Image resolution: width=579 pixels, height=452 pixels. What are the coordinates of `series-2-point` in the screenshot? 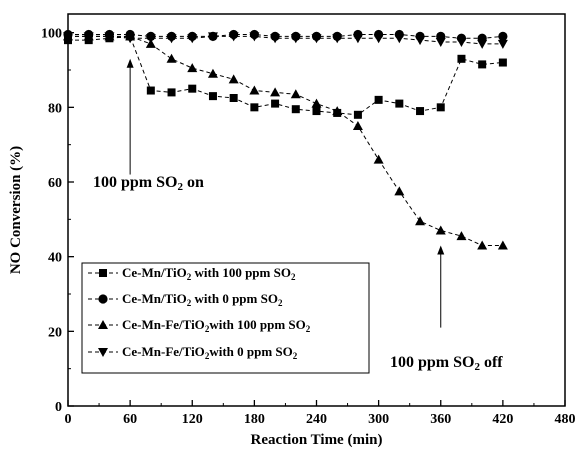 It's located at (503, 36).